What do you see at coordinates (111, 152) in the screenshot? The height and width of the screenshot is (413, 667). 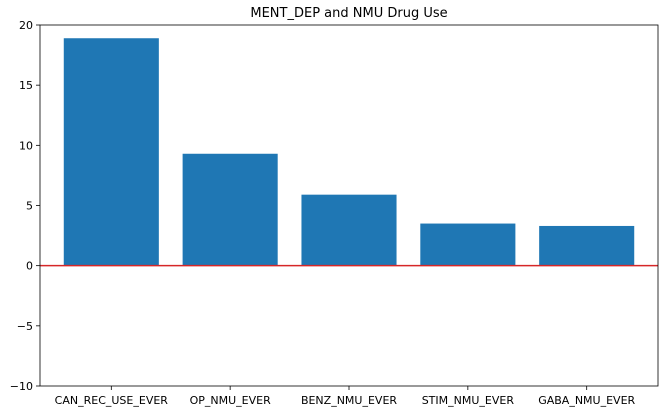 I see `bar-can-rec-use-ever` at bounding box center [111, 152].